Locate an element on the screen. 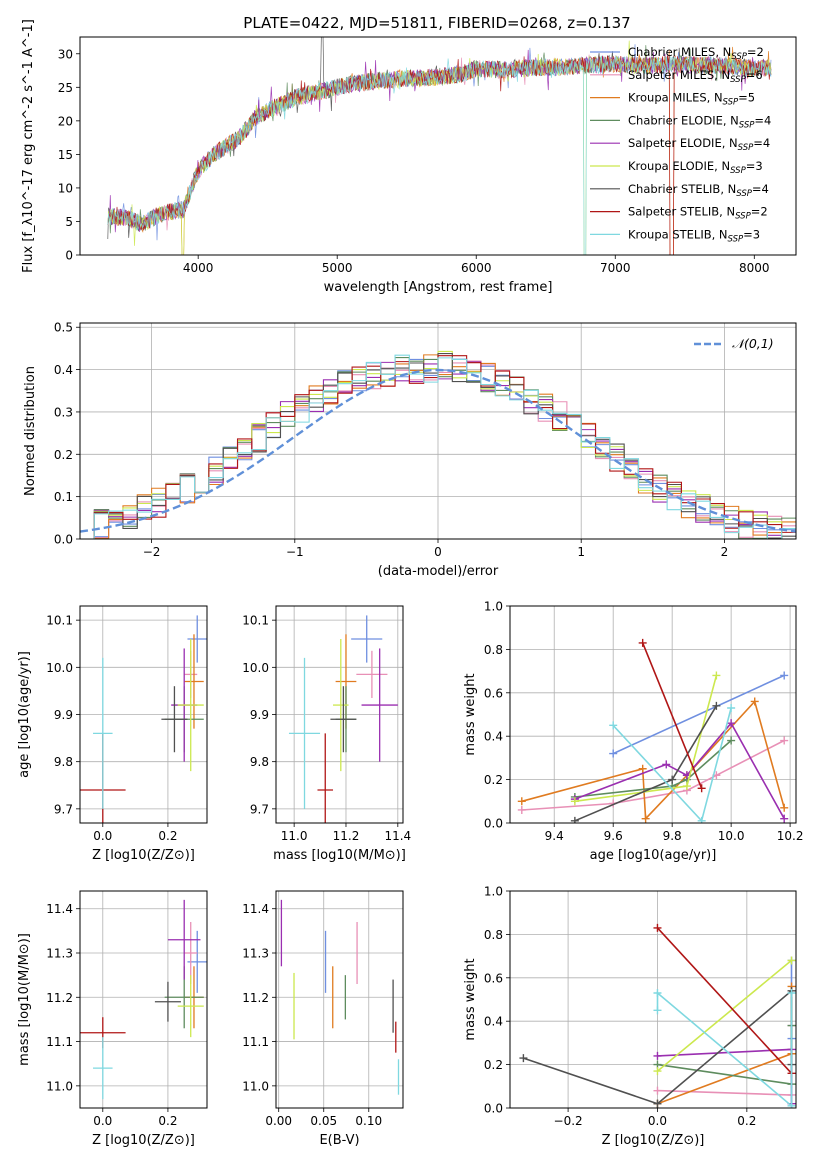  x-tick-label: 0 is located at coordinates (438, 552).